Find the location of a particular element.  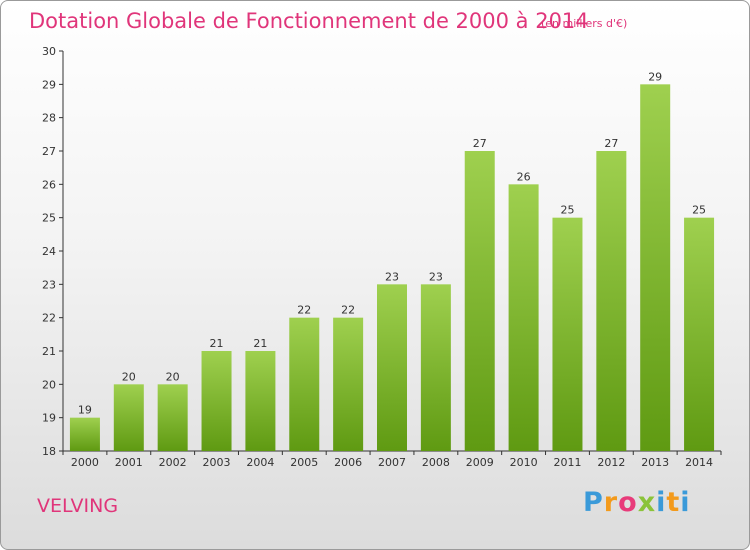

x-tick-label: 2009 is located at coordinates (480, 462).